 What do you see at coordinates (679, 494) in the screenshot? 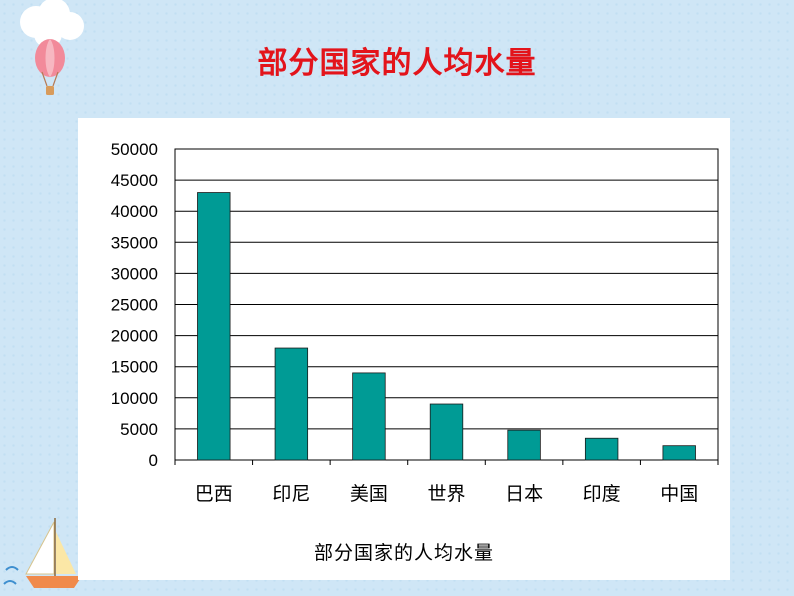
I see `x-category-label: 中国` at bounding box center [679, 494].